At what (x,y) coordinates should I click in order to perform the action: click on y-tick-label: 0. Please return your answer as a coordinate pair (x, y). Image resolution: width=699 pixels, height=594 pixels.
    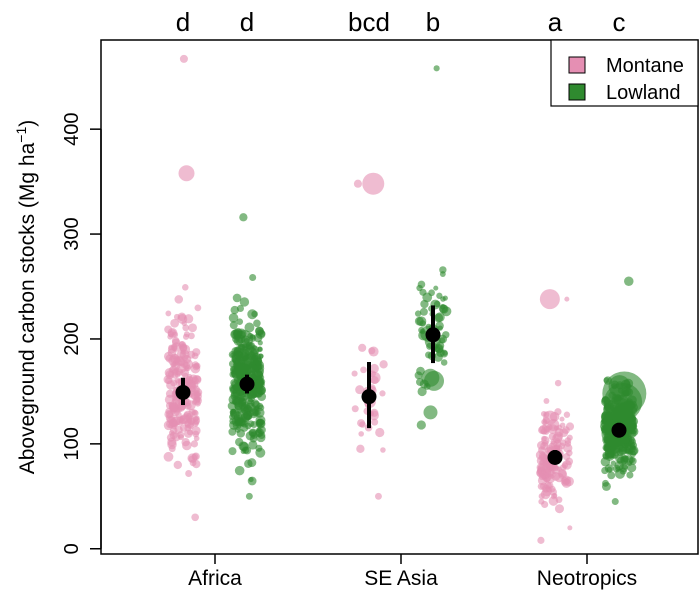
    Looking at the image, I should click on (72, 548).